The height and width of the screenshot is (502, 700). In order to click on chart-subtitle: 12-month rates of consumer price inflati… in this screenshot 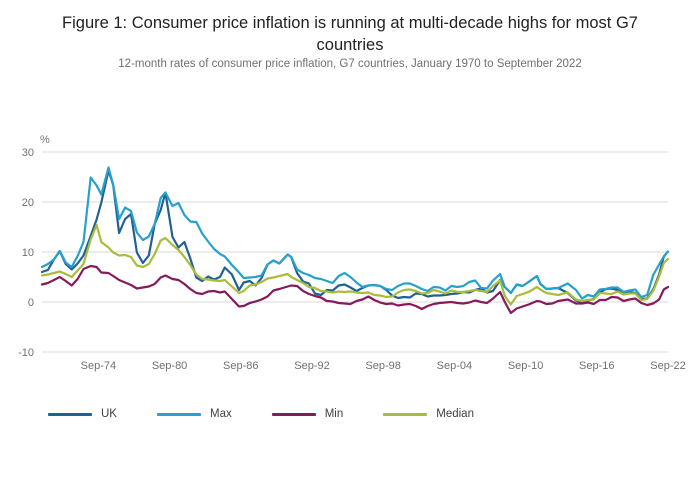, I will do `click(350, 64)`.